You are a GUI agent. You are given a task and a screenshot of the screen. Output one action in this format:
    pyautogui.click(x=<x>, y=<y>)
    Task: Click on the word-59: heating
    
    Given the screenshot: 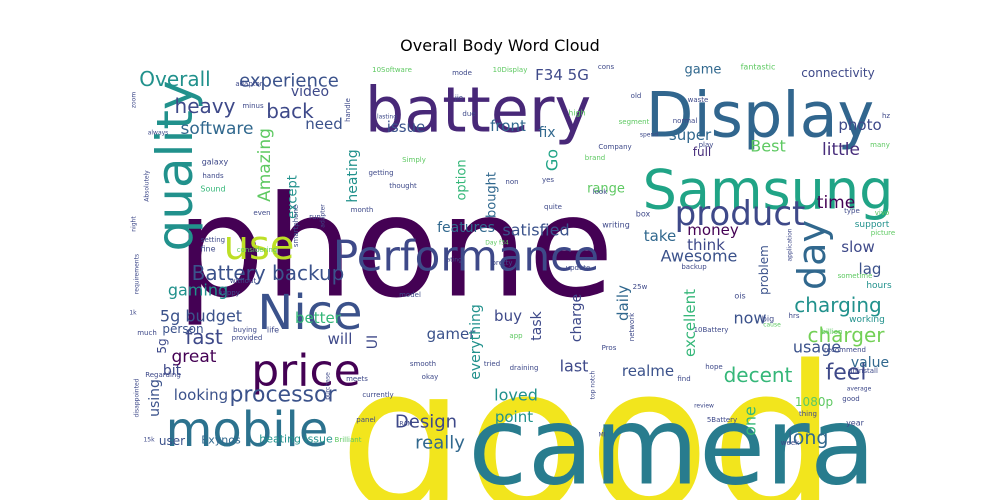 What is the action you would take?
    pyautogui.click(x=353, y=175)
    